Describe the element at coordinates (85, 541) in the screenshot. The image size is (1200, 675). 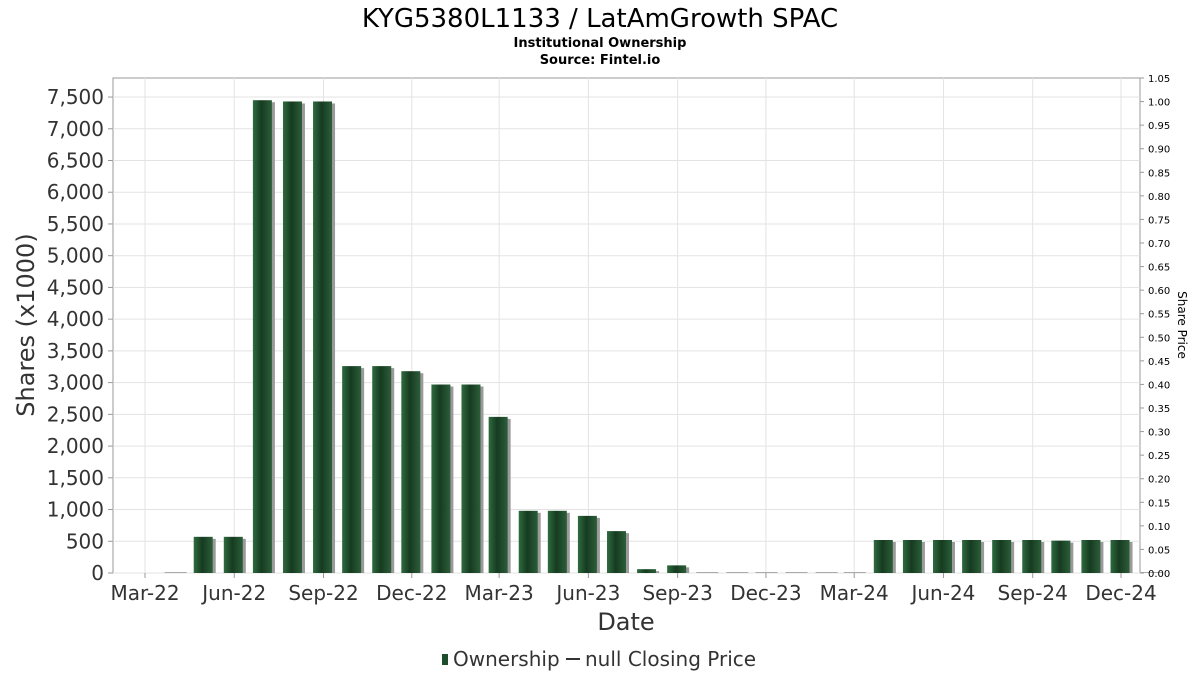
I see `y-tick-label: 500` at that location.